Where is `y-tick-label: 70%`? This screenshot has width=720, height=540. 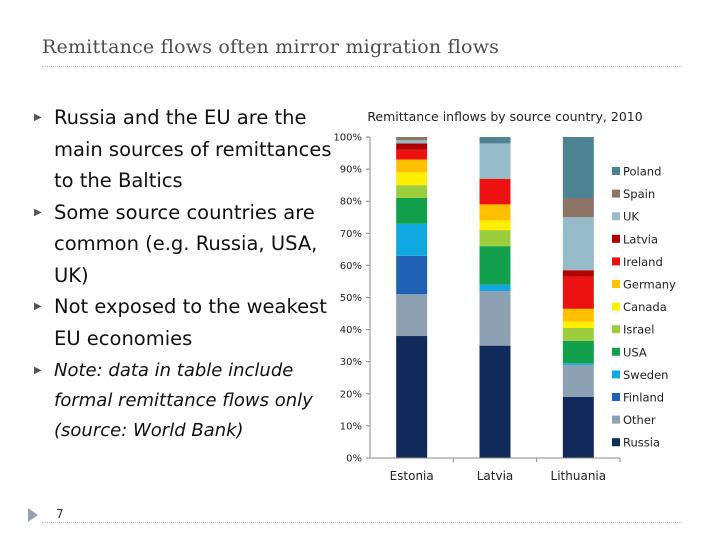
y-tick-label: 70% is located at coordinates (351, 234).